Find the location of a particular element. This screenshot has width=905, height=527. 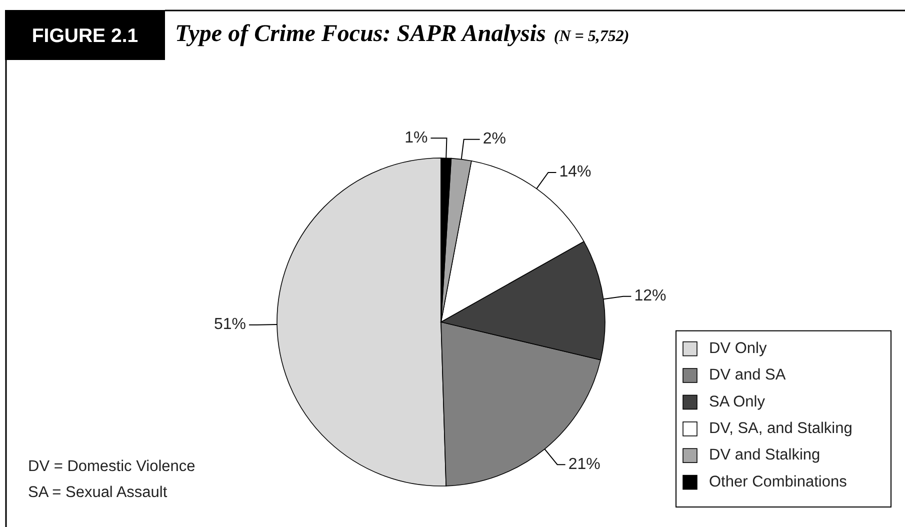

data-label: 12% is located at coordinates (650, 296).